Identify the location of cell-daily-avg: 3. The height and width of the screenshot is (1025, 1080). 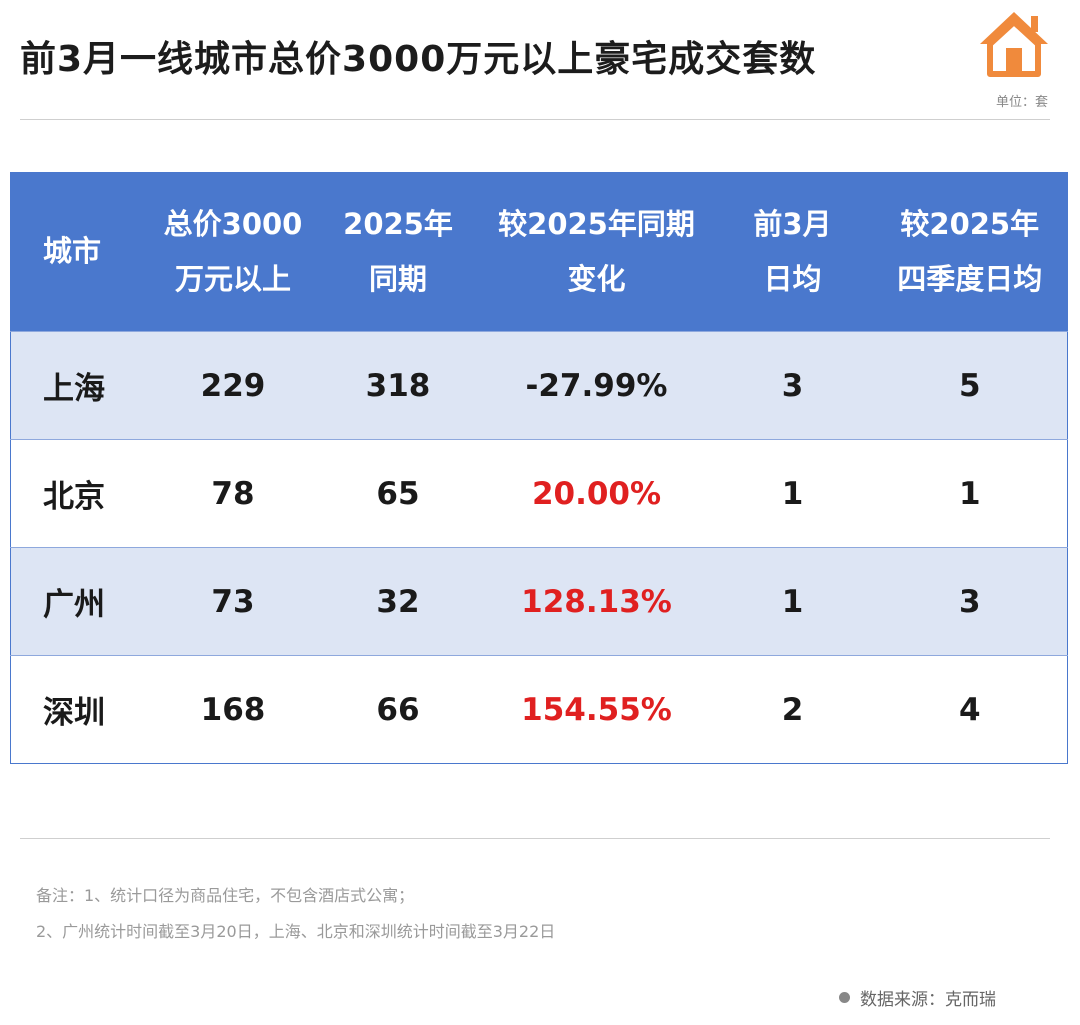
(792, 385).